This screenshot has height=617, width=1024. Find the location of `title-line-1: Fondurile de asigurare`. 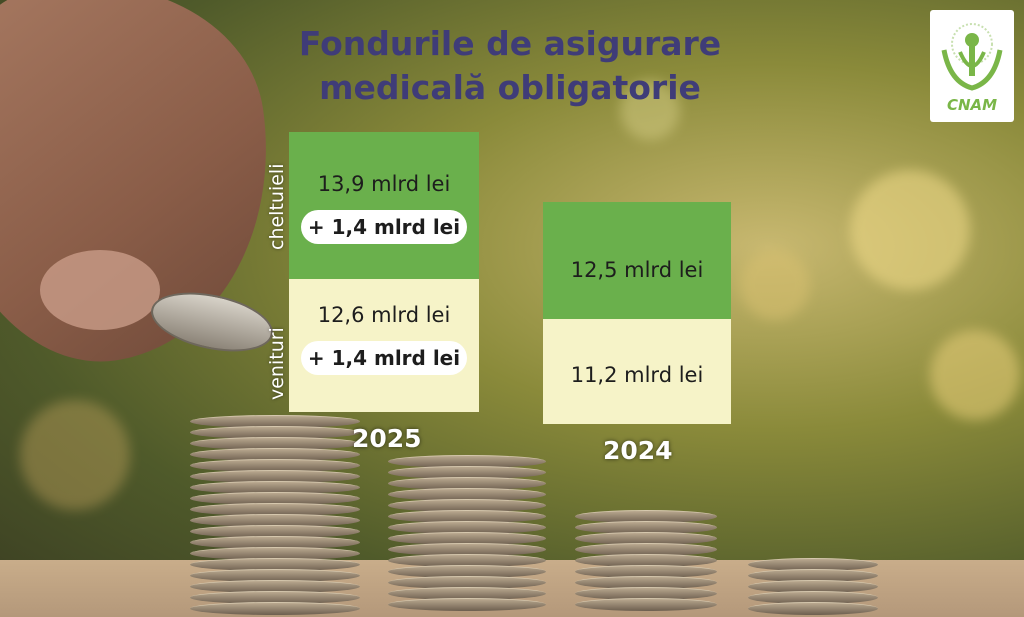

title-line-1: Fondurile de asigurare is located at coordinates (510, 43).